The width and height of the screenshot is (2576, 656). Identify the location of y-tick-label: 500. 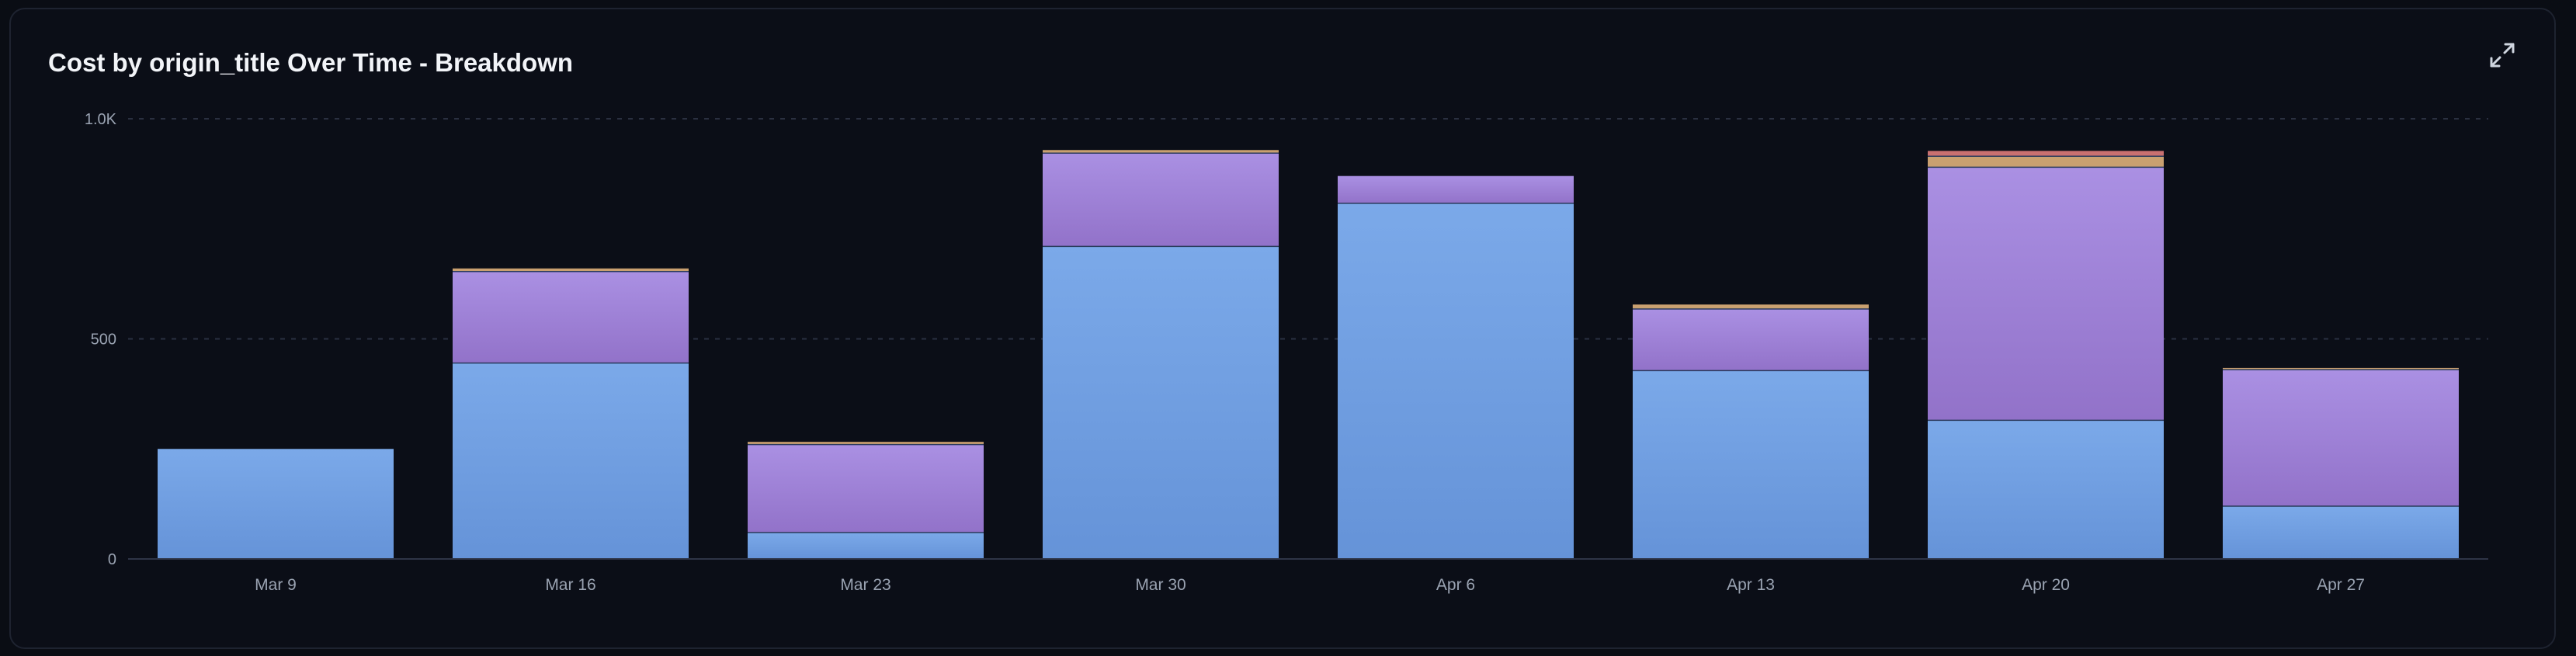
(103, 340).